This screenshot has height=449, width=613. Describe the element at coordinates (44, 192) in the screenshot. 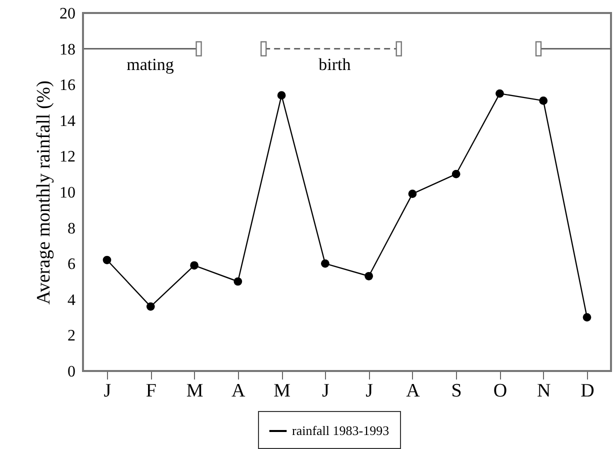

I see `y-axis-title: Average monthly rainfall (%)` at that location.